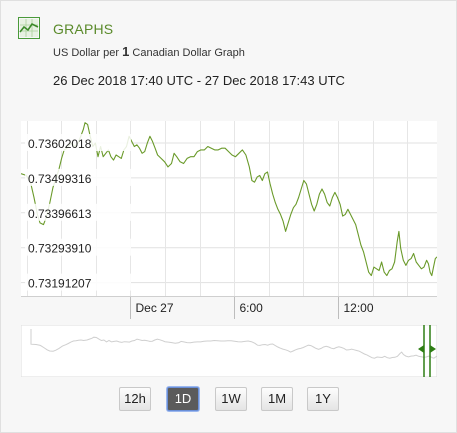 This screenshot has width=457, height=433. What do you see at coordinates (233, 344) in the screenshot?
I see `navigator-series` at bounding box center [233, 344].